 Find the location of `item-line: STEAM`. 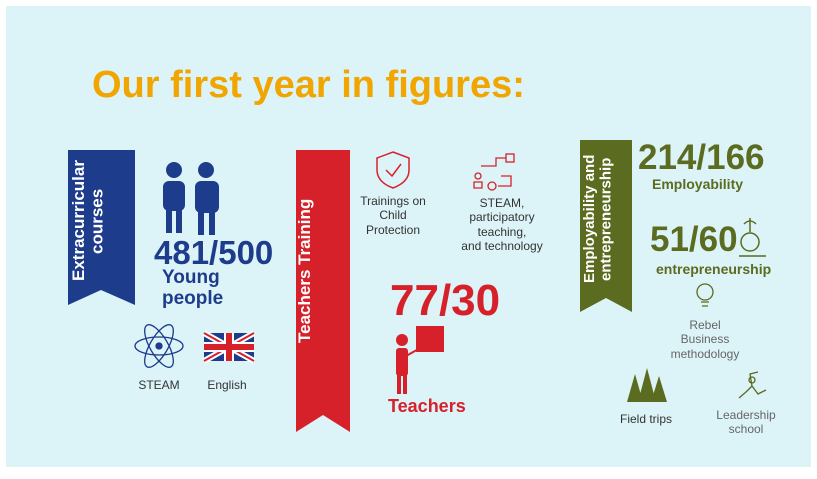

item-line: STEAM is located at coordinates (159, 385).